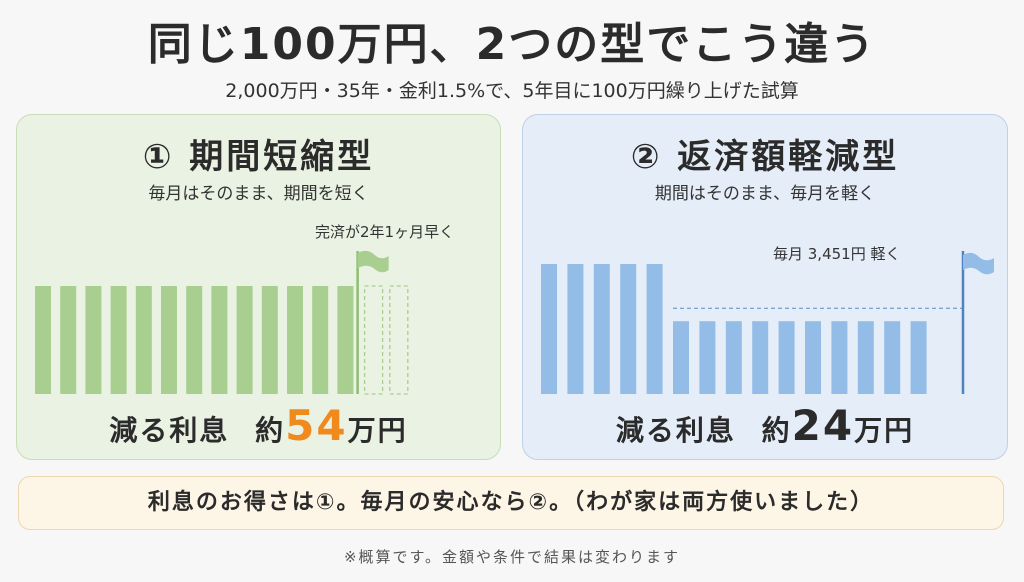 The height and width of the screenshot is (582, 1024). Describe the element at coordinates (765, 157) in the screenshot. I see `panel-title: ② 返済額軽減型` at that location.